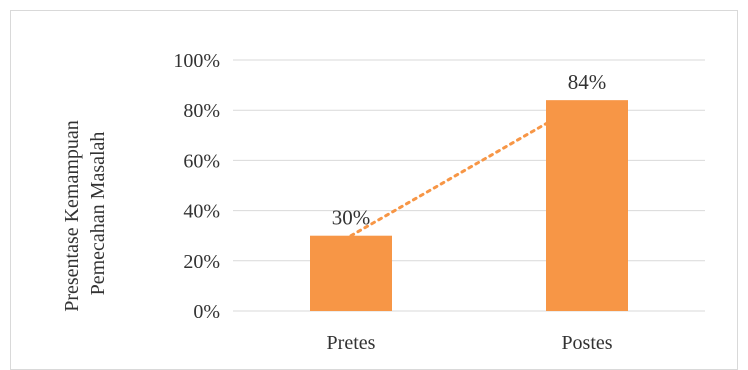 The width and height of the screenshot is (748, 370). What do you see at coordinates (450, 178) in the screenshot?
I see `trendline` at bounding box center [450, 178].